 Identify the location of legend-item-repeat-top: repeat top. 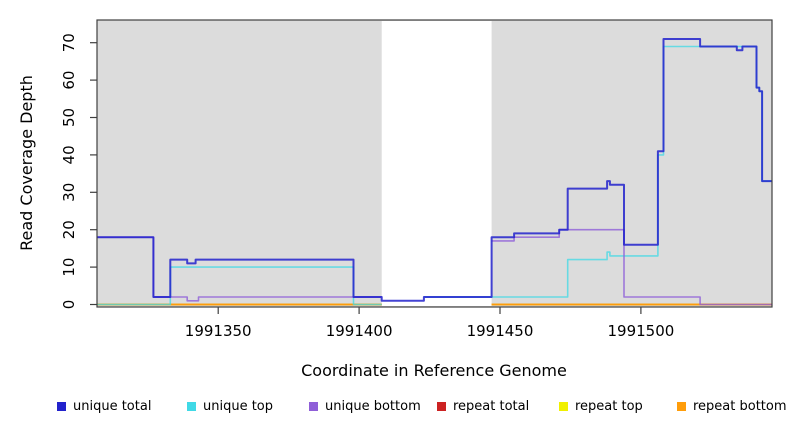
(601, 406).